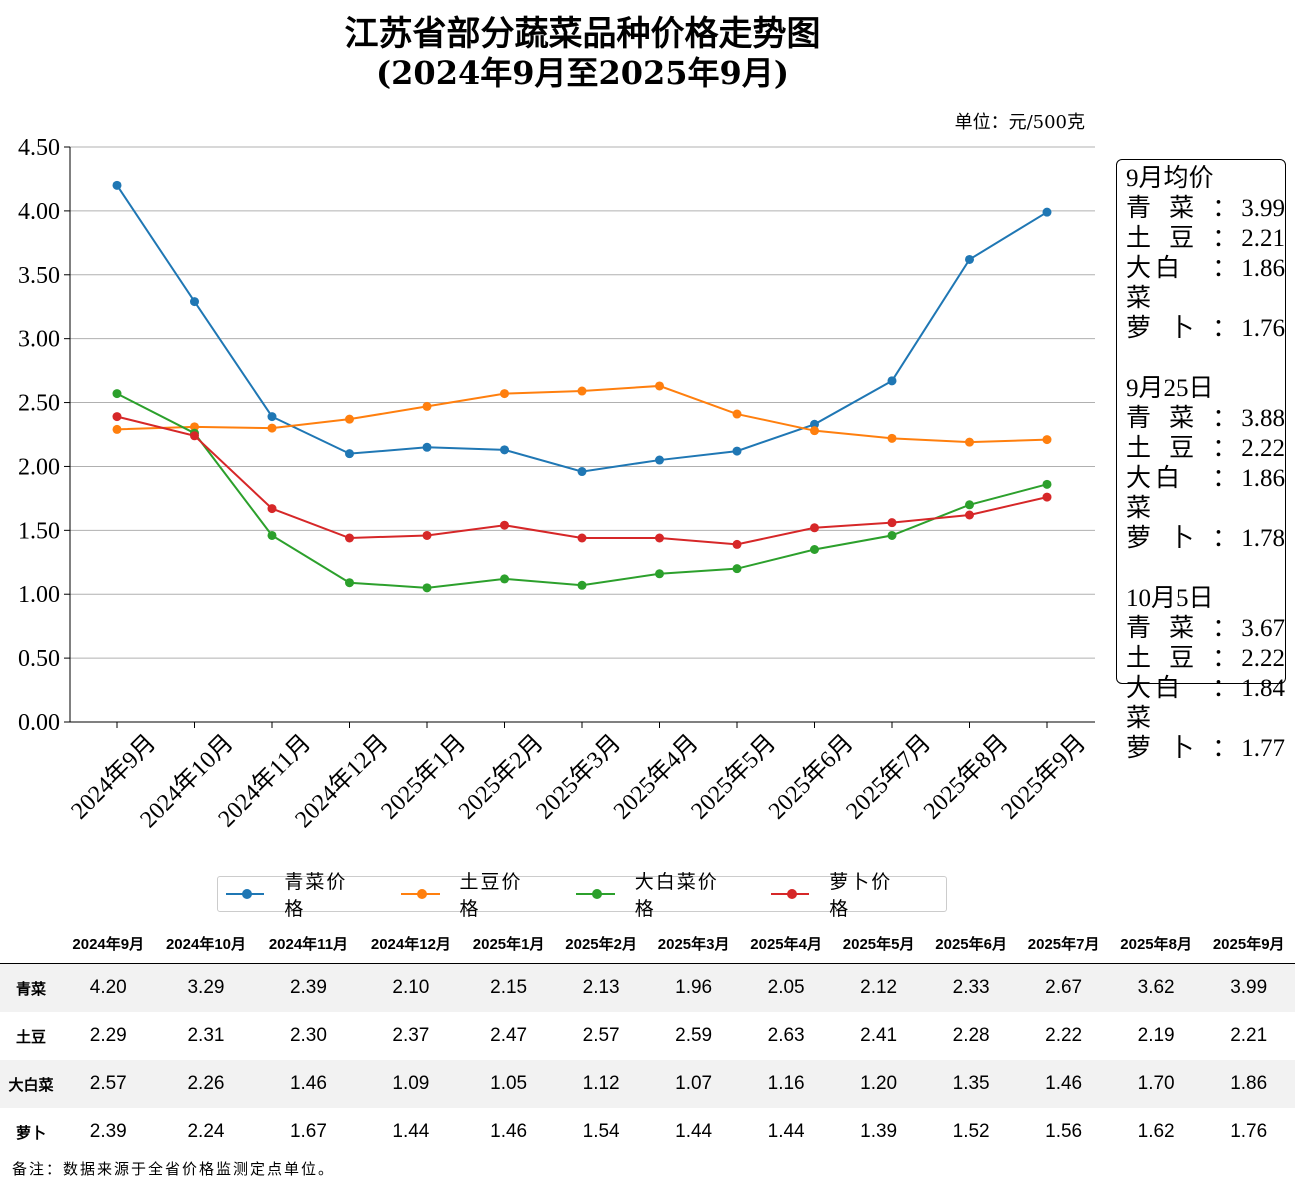 This screenshot has height=1198, width=1295. Describe the element at coordinates (411, 943) in the screenshot. I see `column-header: 2024年12月` at that location.